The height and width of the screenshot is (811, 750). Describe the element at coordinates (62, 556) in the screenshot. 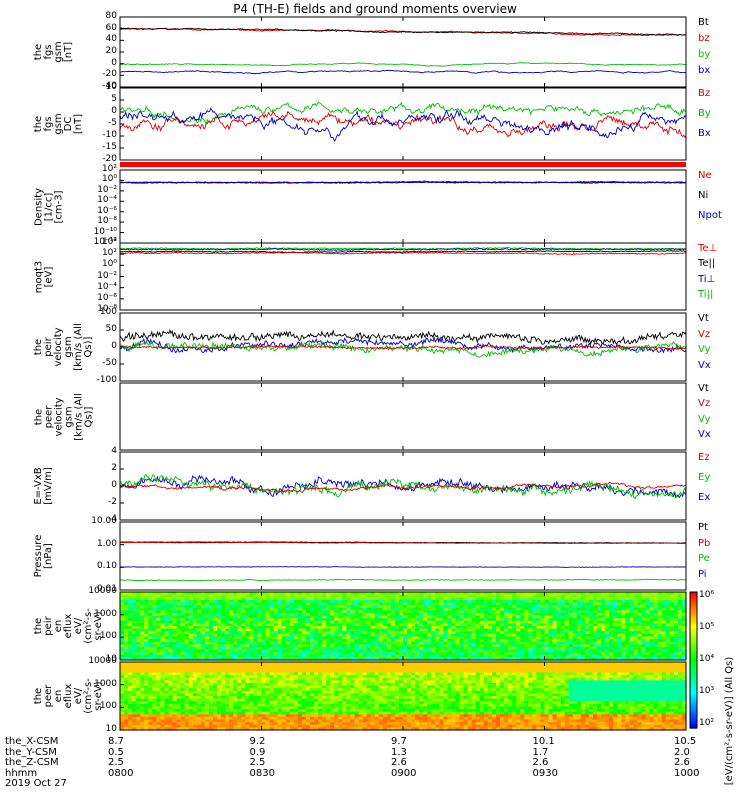

I see `pressure-ylabel: Pressure [nPa]` at that location.